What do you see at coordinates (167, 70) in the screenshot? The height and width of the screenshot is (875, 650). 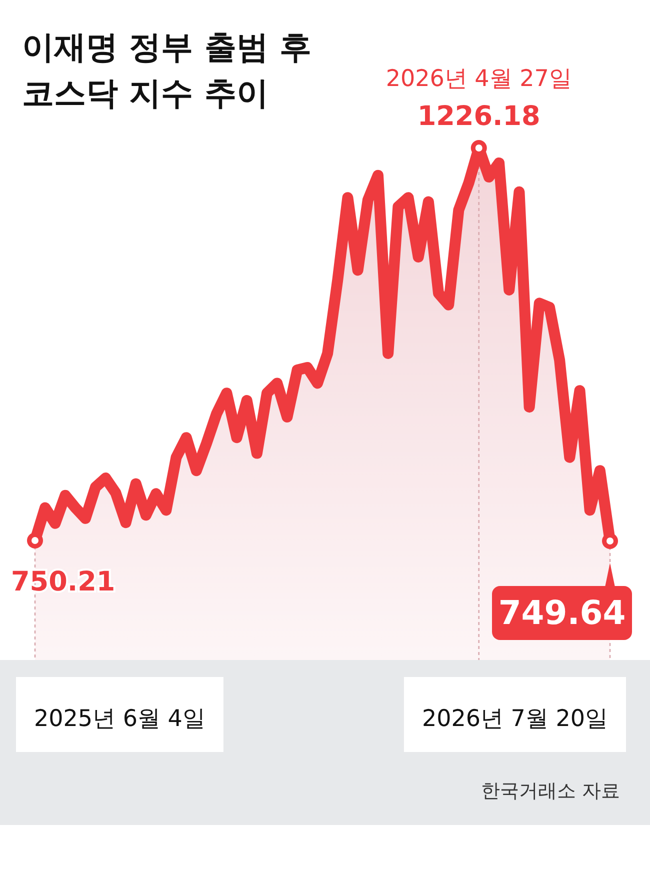 I see `chart-title: 이재명 정부 출범 후 코스닥 지수 추이` at bounding box center [167, 70].